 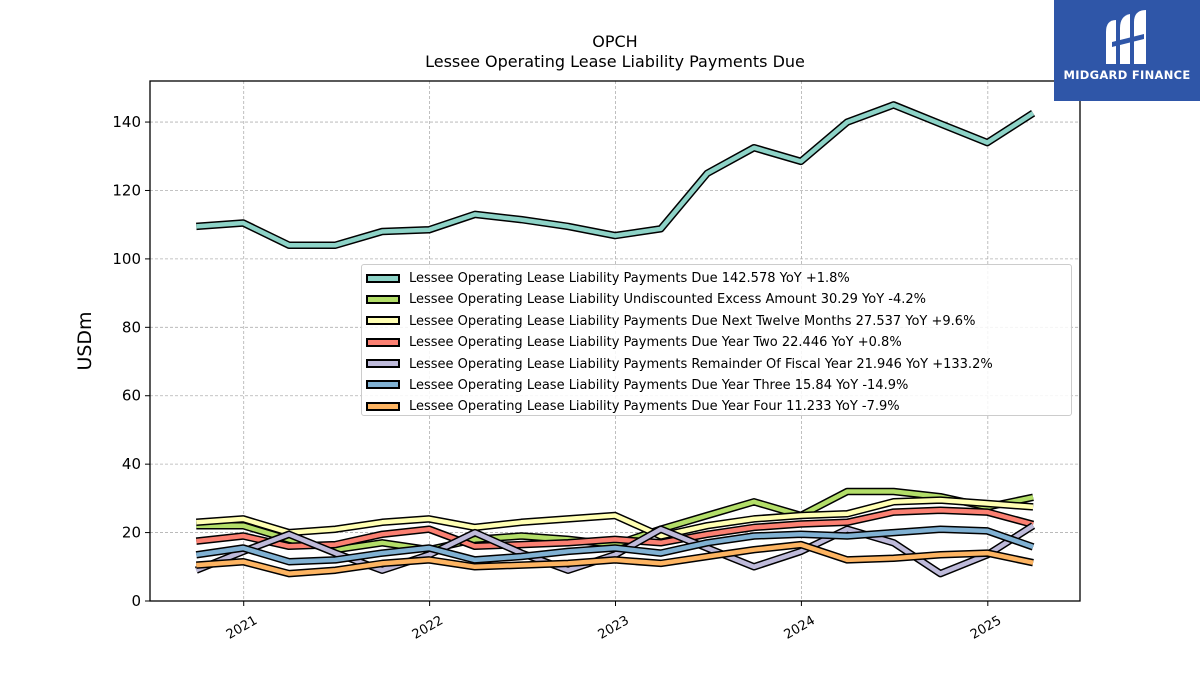 What do you see at coordinates (126, 190) in the screenshot?
I see `y-tick-label: 120` at bounding box center [126, 190].